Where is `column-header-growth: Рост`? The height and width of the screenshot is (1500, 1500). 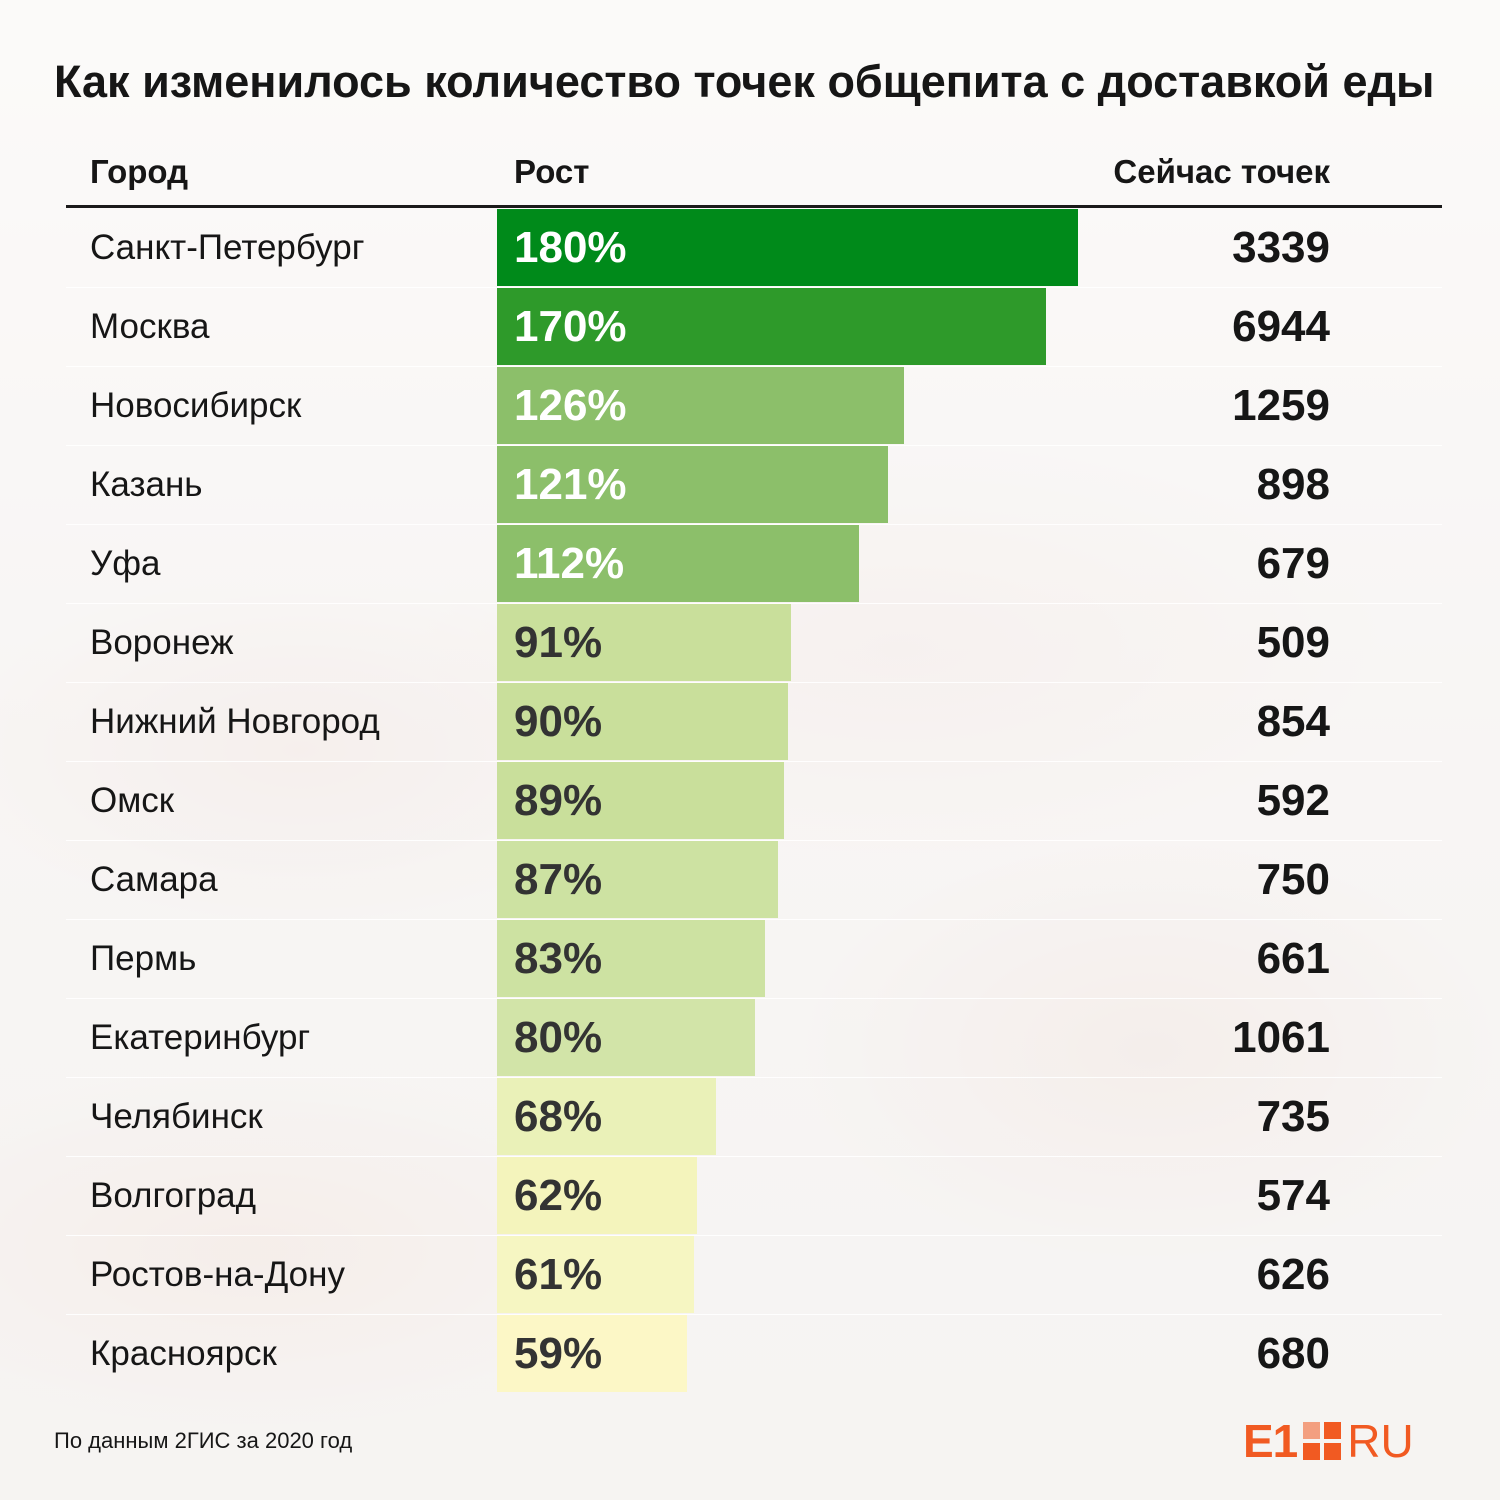 column-header-growth: Рост is located at coordinates (552, 171).